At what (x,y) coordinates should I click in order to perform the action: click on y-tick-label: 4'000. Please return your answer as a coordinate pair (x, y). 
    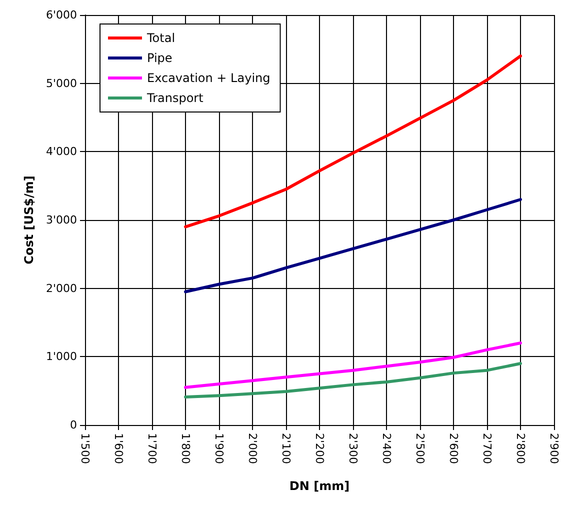
    Looking at the image, I should click on (61, 151).